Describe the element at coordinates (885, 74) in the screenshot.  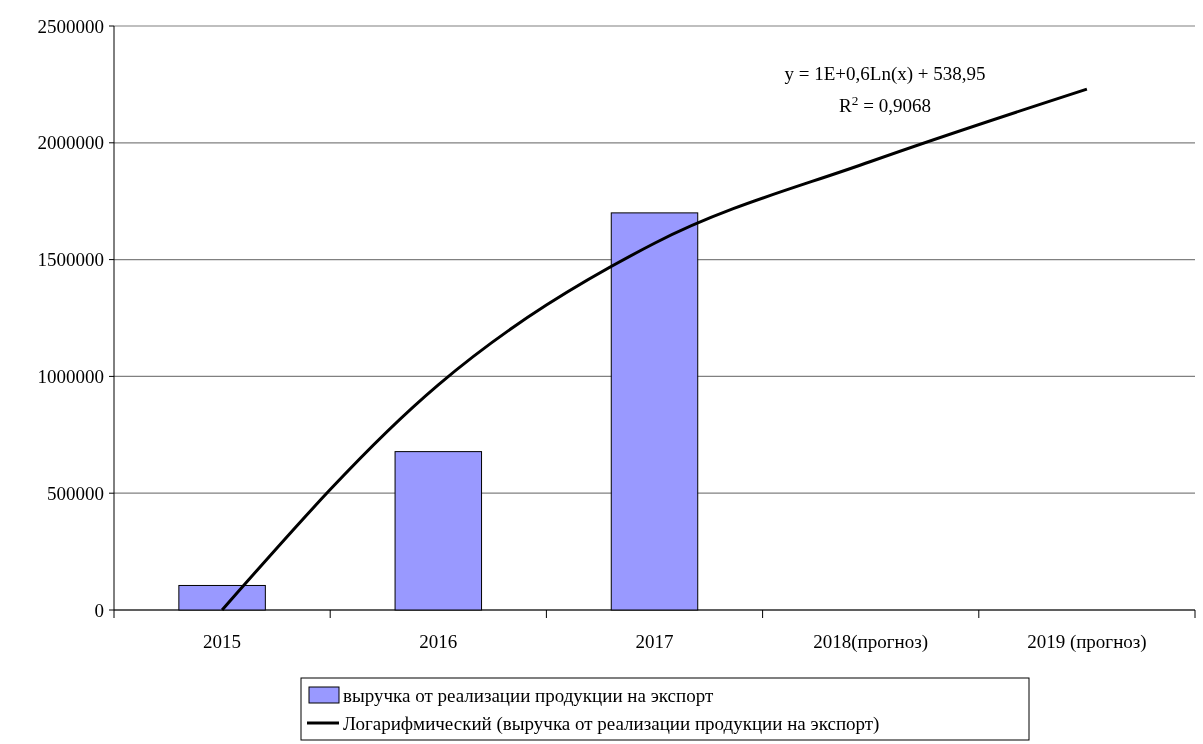
I see `annotation: y = 1E+0,6Ln(x) + 538,95` at that location.